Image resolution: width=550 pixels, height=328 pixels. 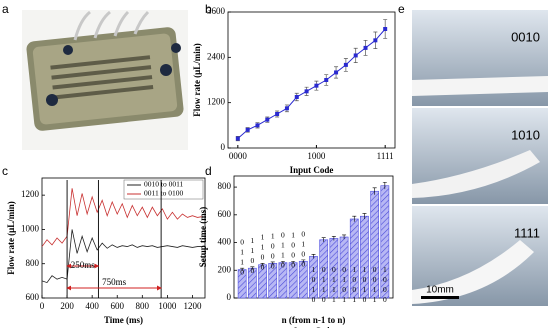 I want to click on x-axis-label: n (from n-1 to n), so click(x=314, y=320).